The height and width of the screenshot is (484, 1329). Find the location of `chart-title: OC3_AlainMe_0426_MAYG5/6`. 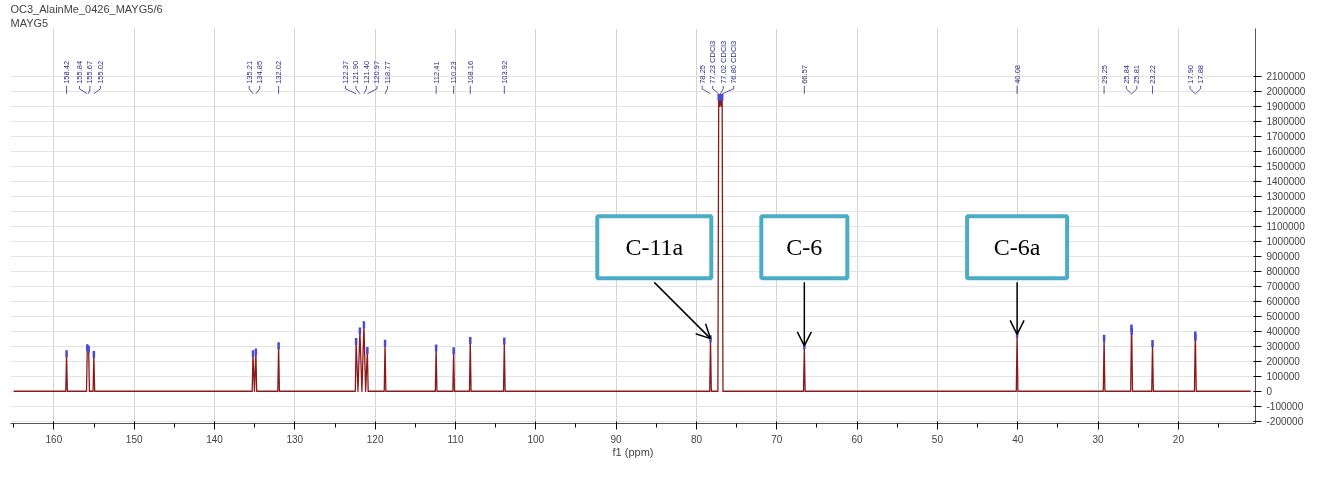

chart-title: OC3_AlainMe_0426_MAYG5/6 is located at coordinates (86, 8).